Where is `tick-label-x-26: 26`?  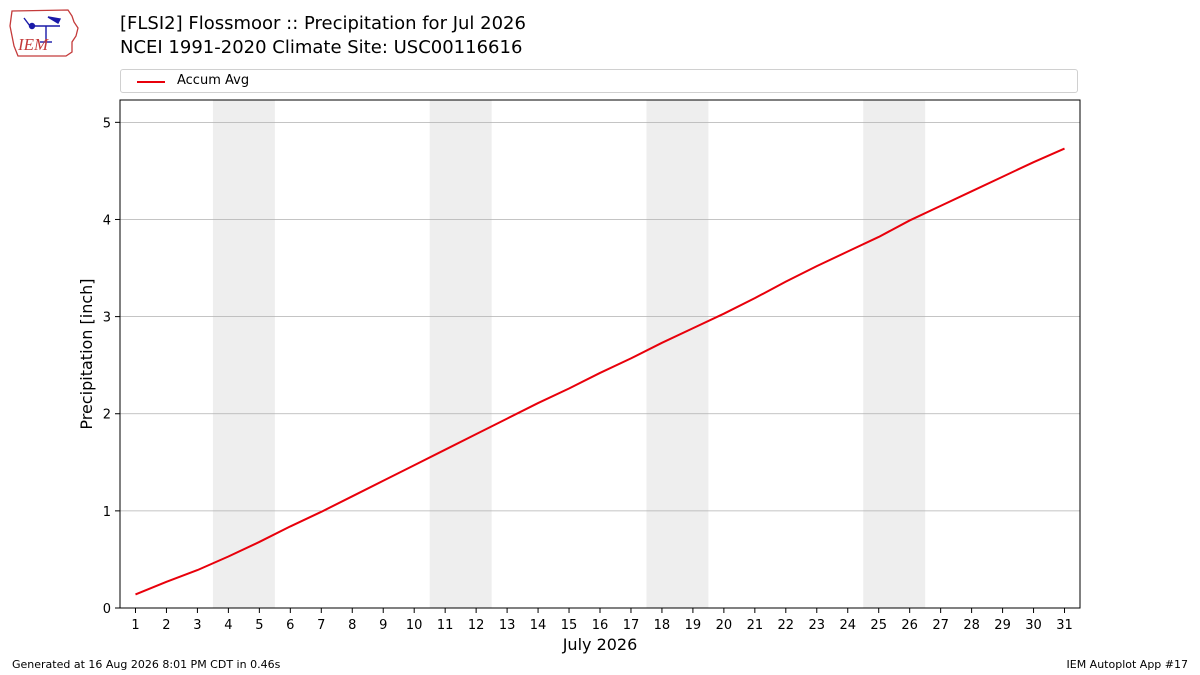 tick-label-x-26: 26 is located at coordinates (909, 625).